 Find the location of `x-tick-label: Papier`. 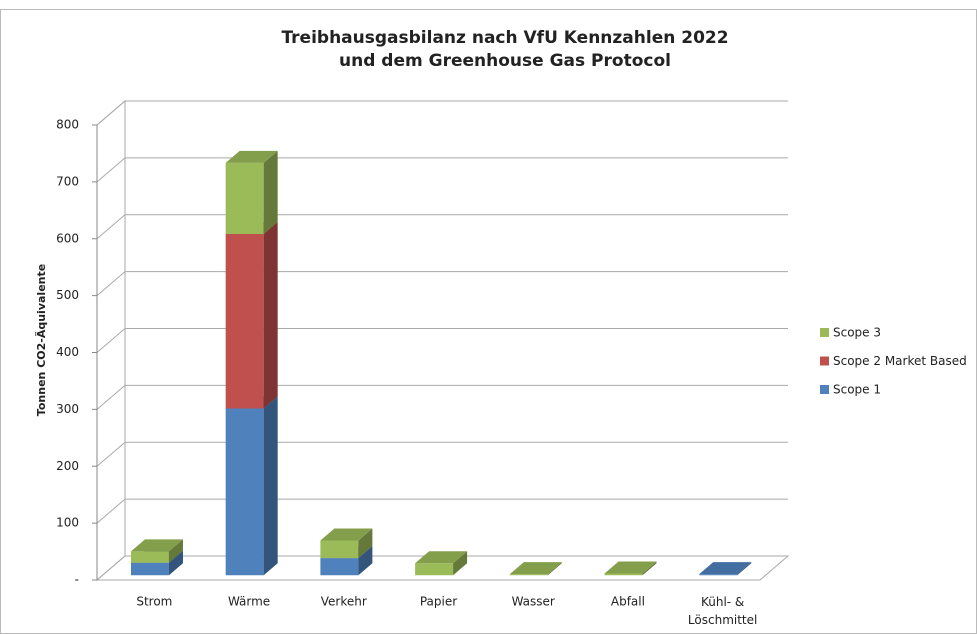

x-tick-label: Papier is located at coordinates (438, 602).